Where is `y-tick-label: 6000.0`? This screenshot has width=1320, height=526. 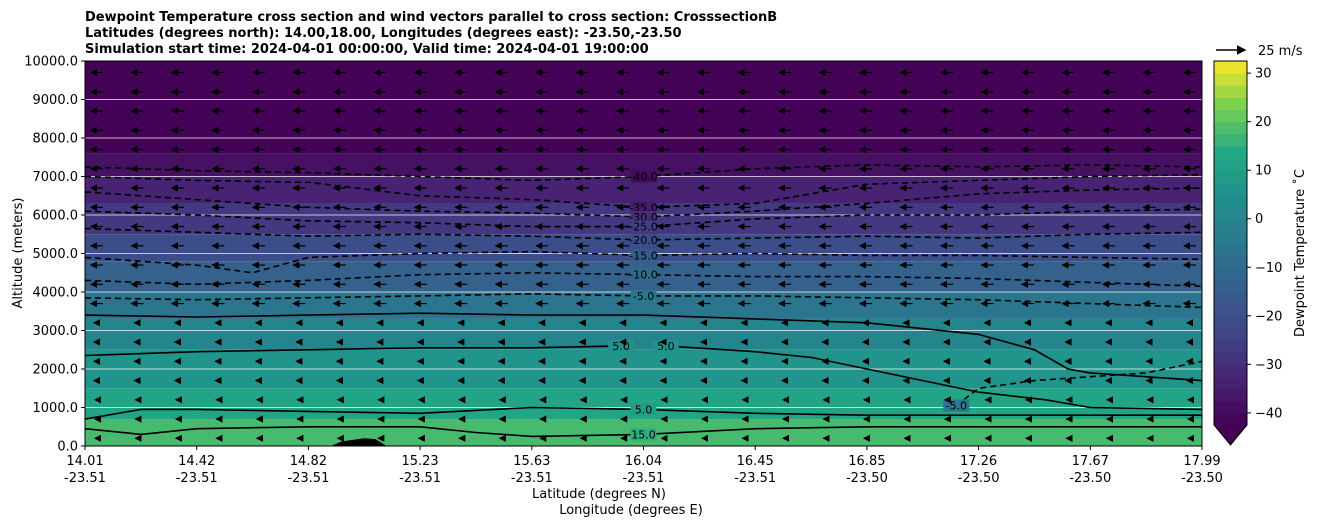
y-tick-label: 6000.0 is located at coordinates (56, 216).